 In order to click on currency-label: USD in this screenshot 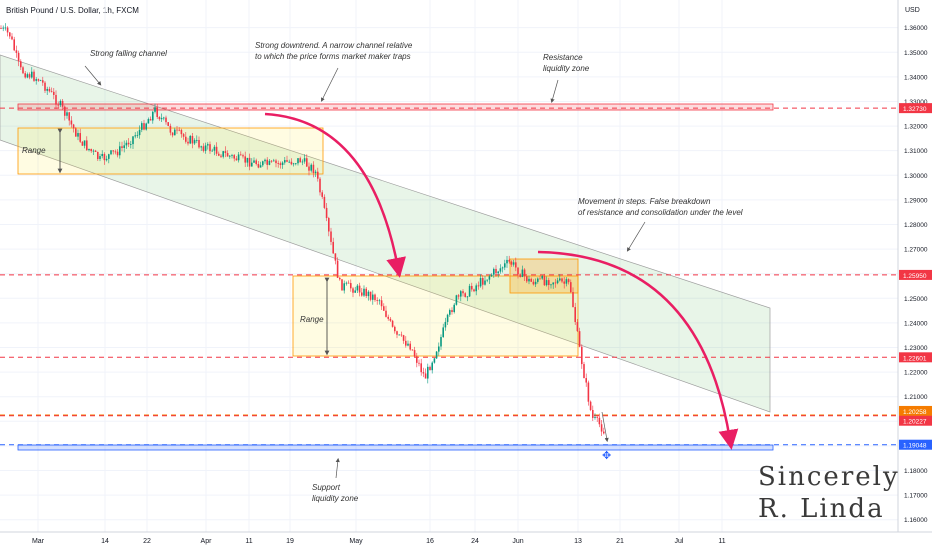, I will do `click(912, 10)`.